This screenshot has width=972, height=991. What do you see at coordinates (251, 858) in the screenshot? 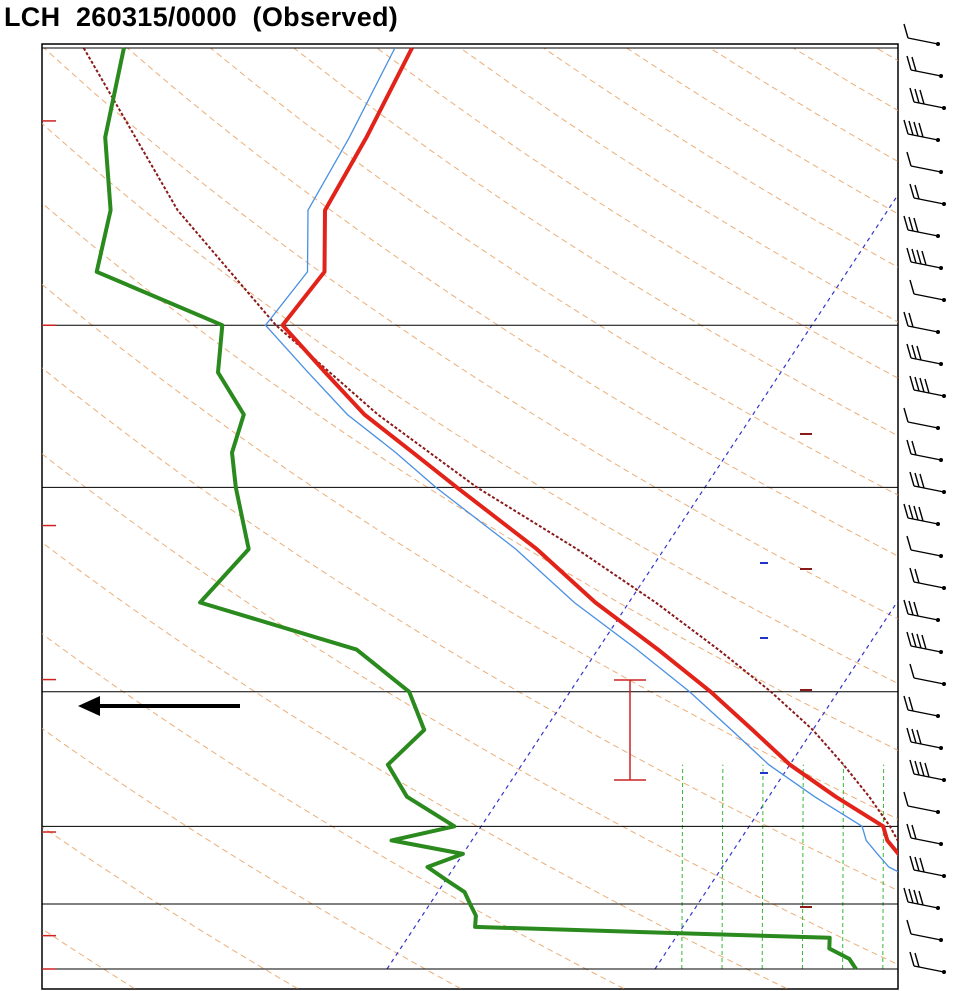
I see `dry-adiabat` at bounding box center [251, 858].